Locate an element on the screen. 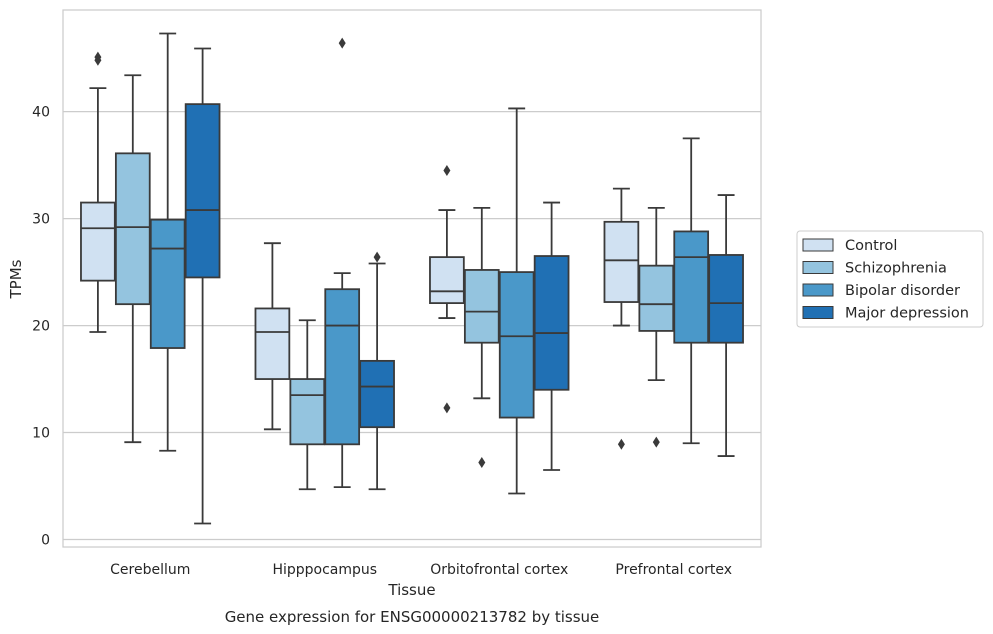 This screenshot has width=993, height=634. y-axis-ticks: 0 10 20 30 40 is located at coordinates (41, 327).